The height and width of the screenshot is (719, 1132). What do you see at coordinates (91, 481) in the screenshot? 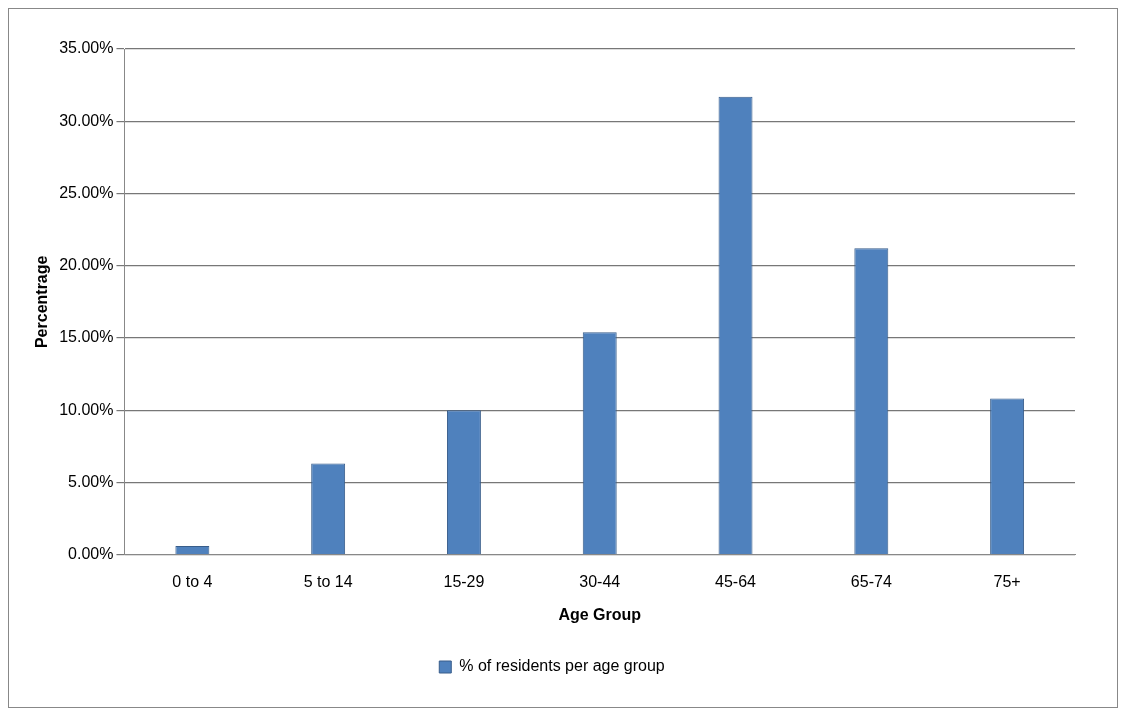
I see `y-tick-label: 5.00%` at bounding box center [91, 481].